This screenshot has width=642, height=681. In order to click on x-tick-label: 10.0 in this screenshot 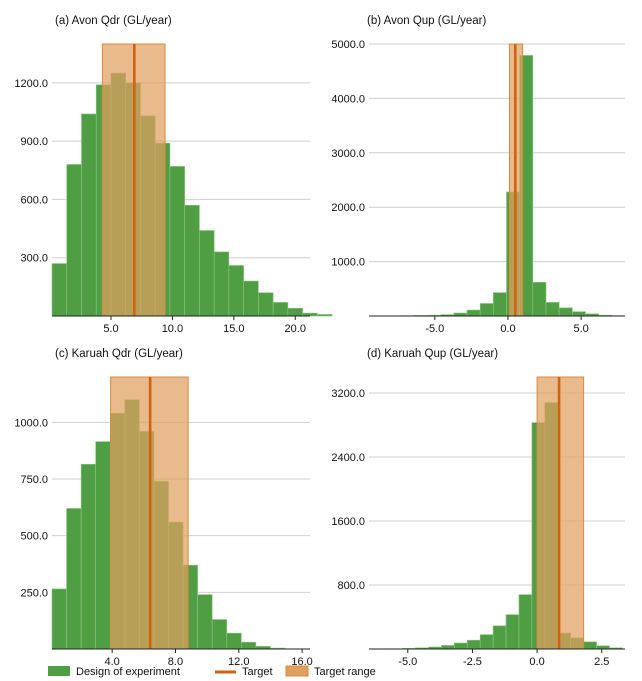, I will do `click(172, 329)`.